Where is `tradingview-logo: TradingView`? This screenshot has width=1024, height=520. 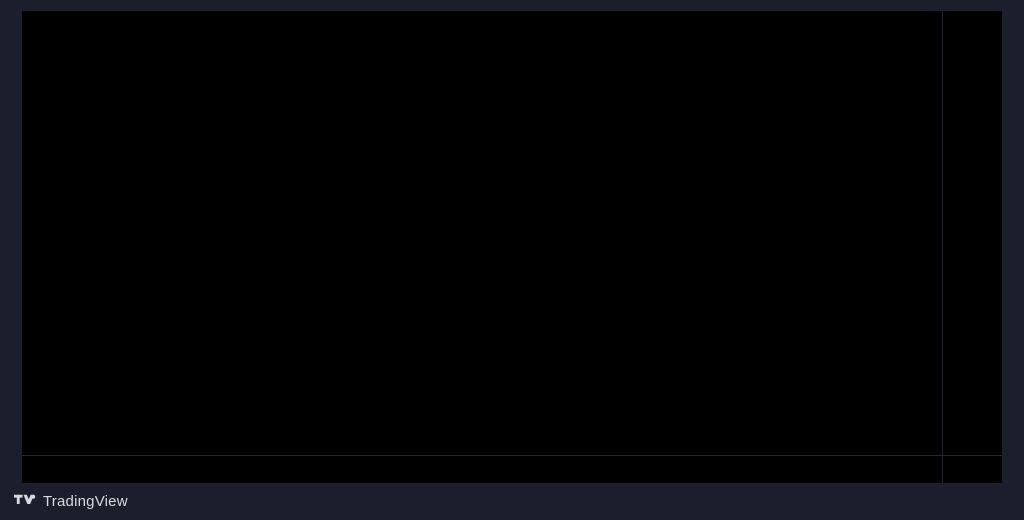 tradingview-logo: TradingView is located at coordinates (71, 501).